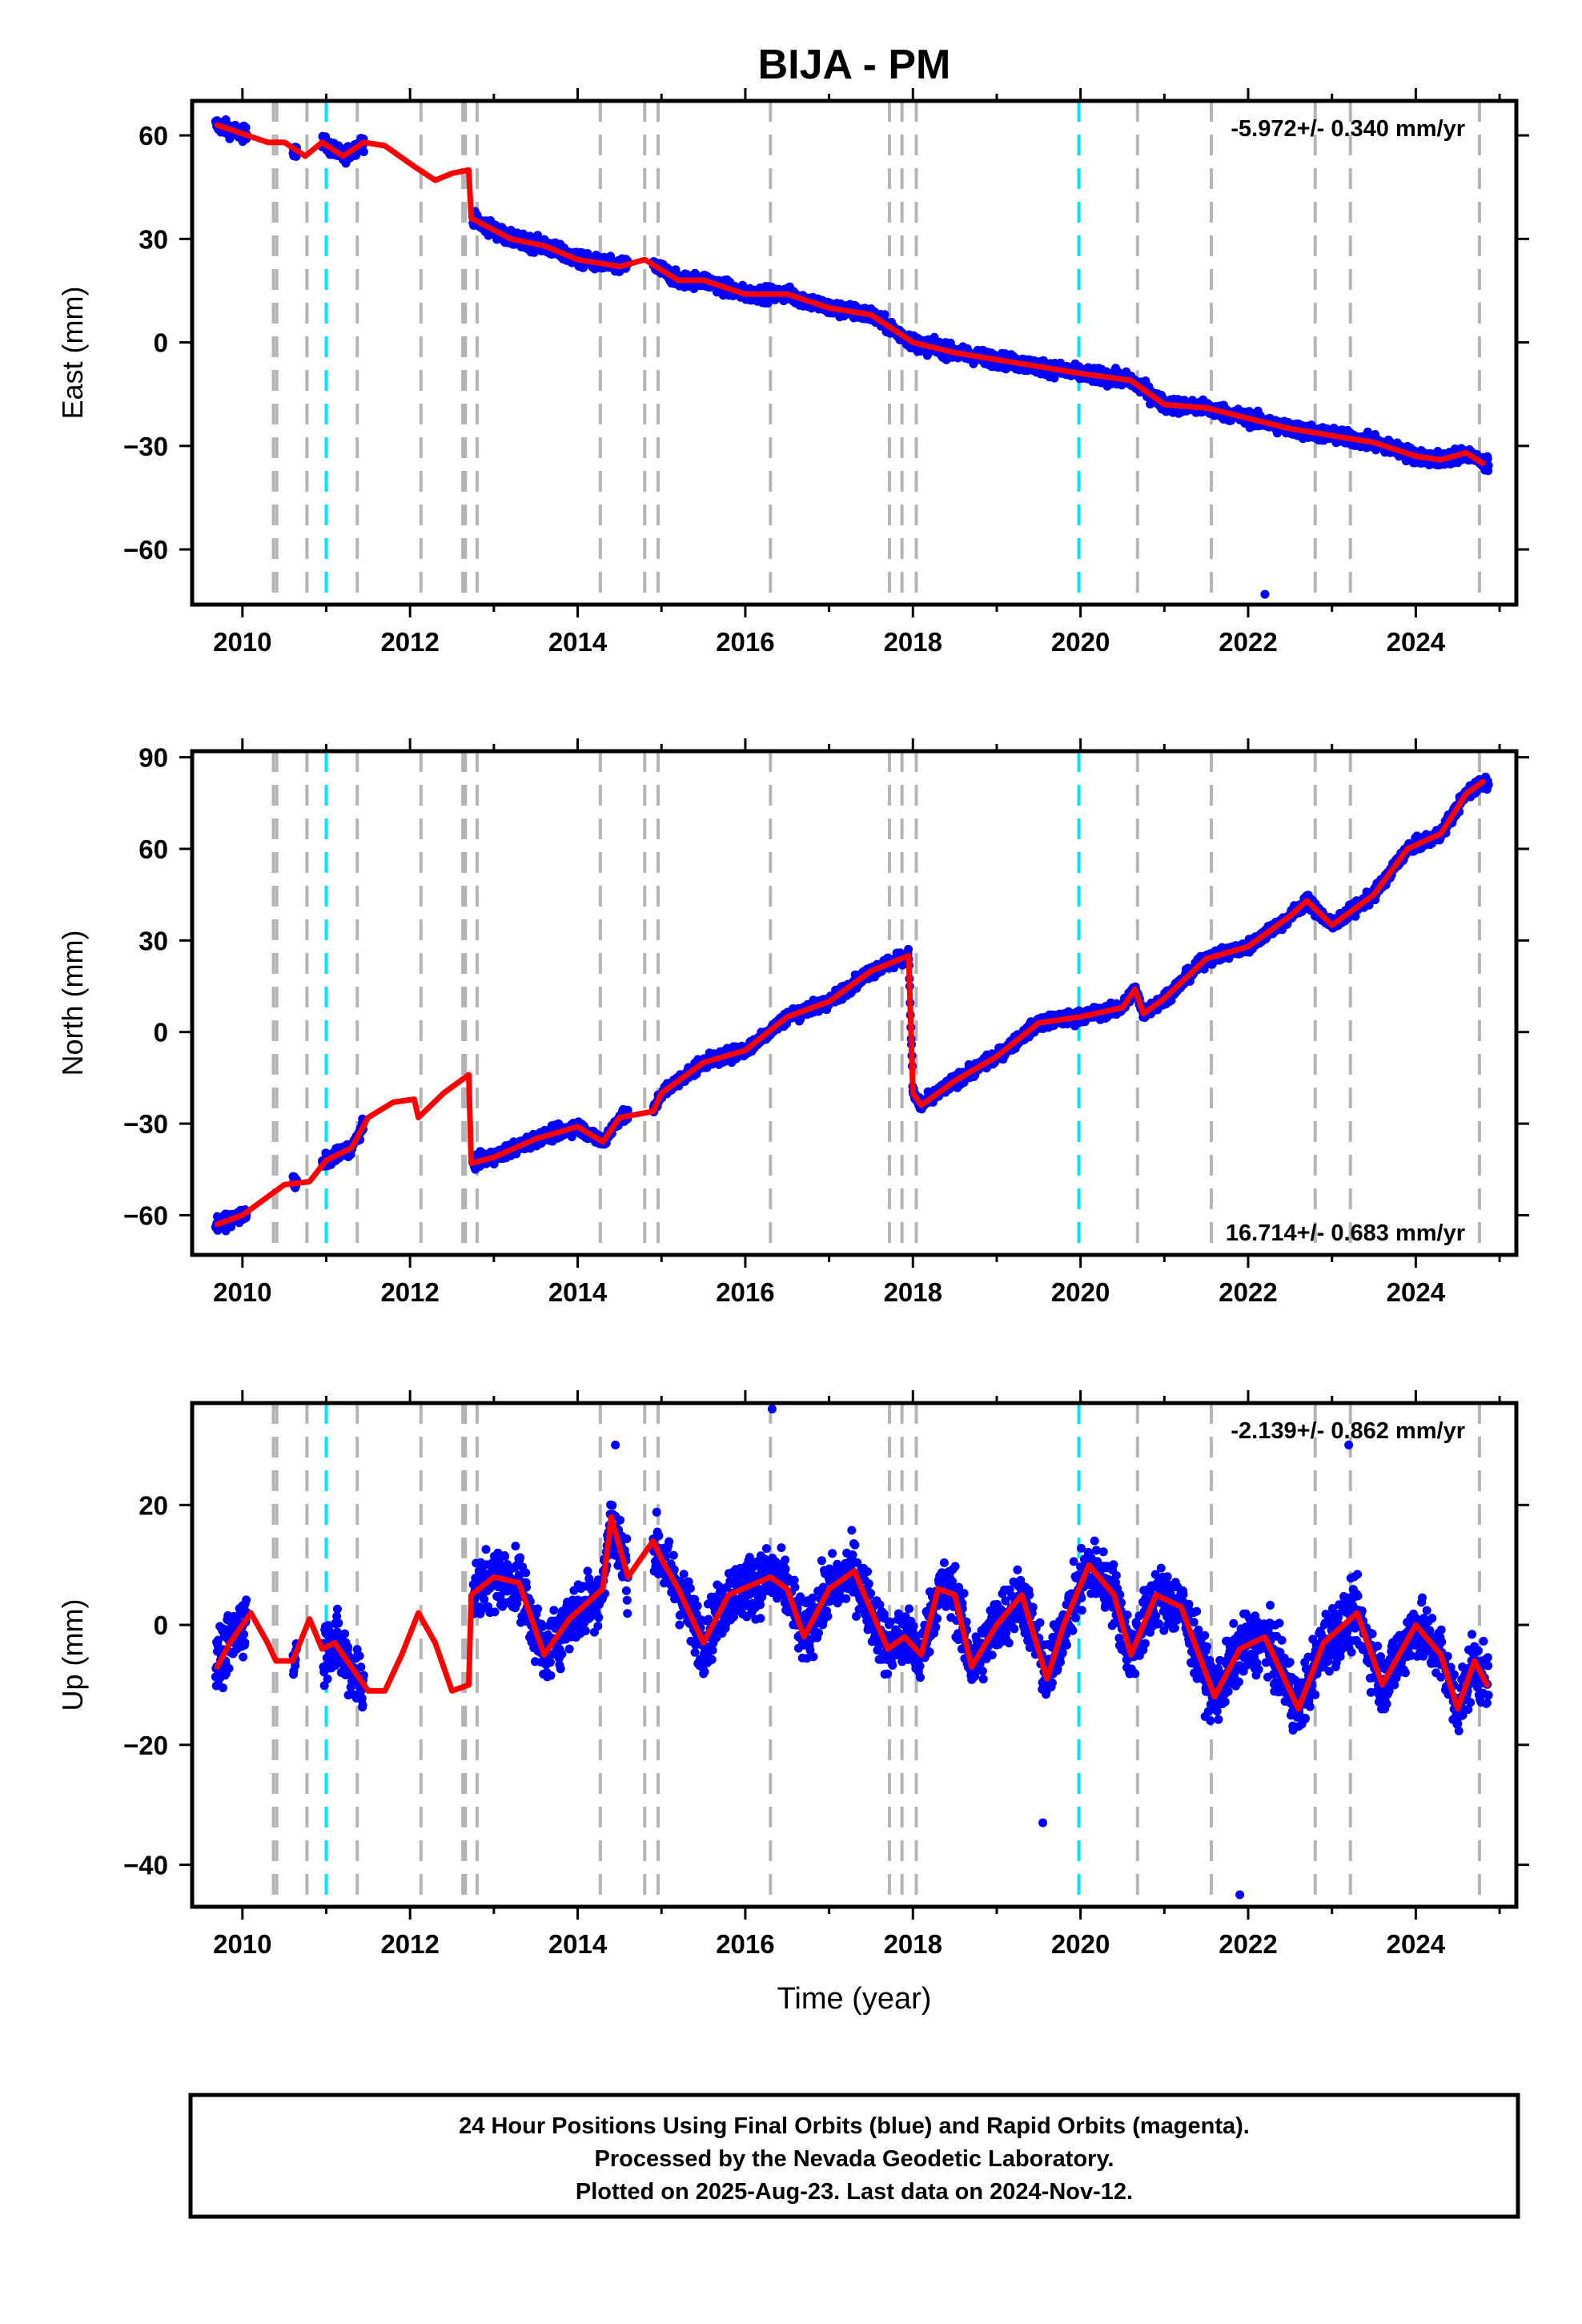 This screenshot has width=1582, height=2324. I want to click on x-tick-label: 2020, so click(1081, 642).